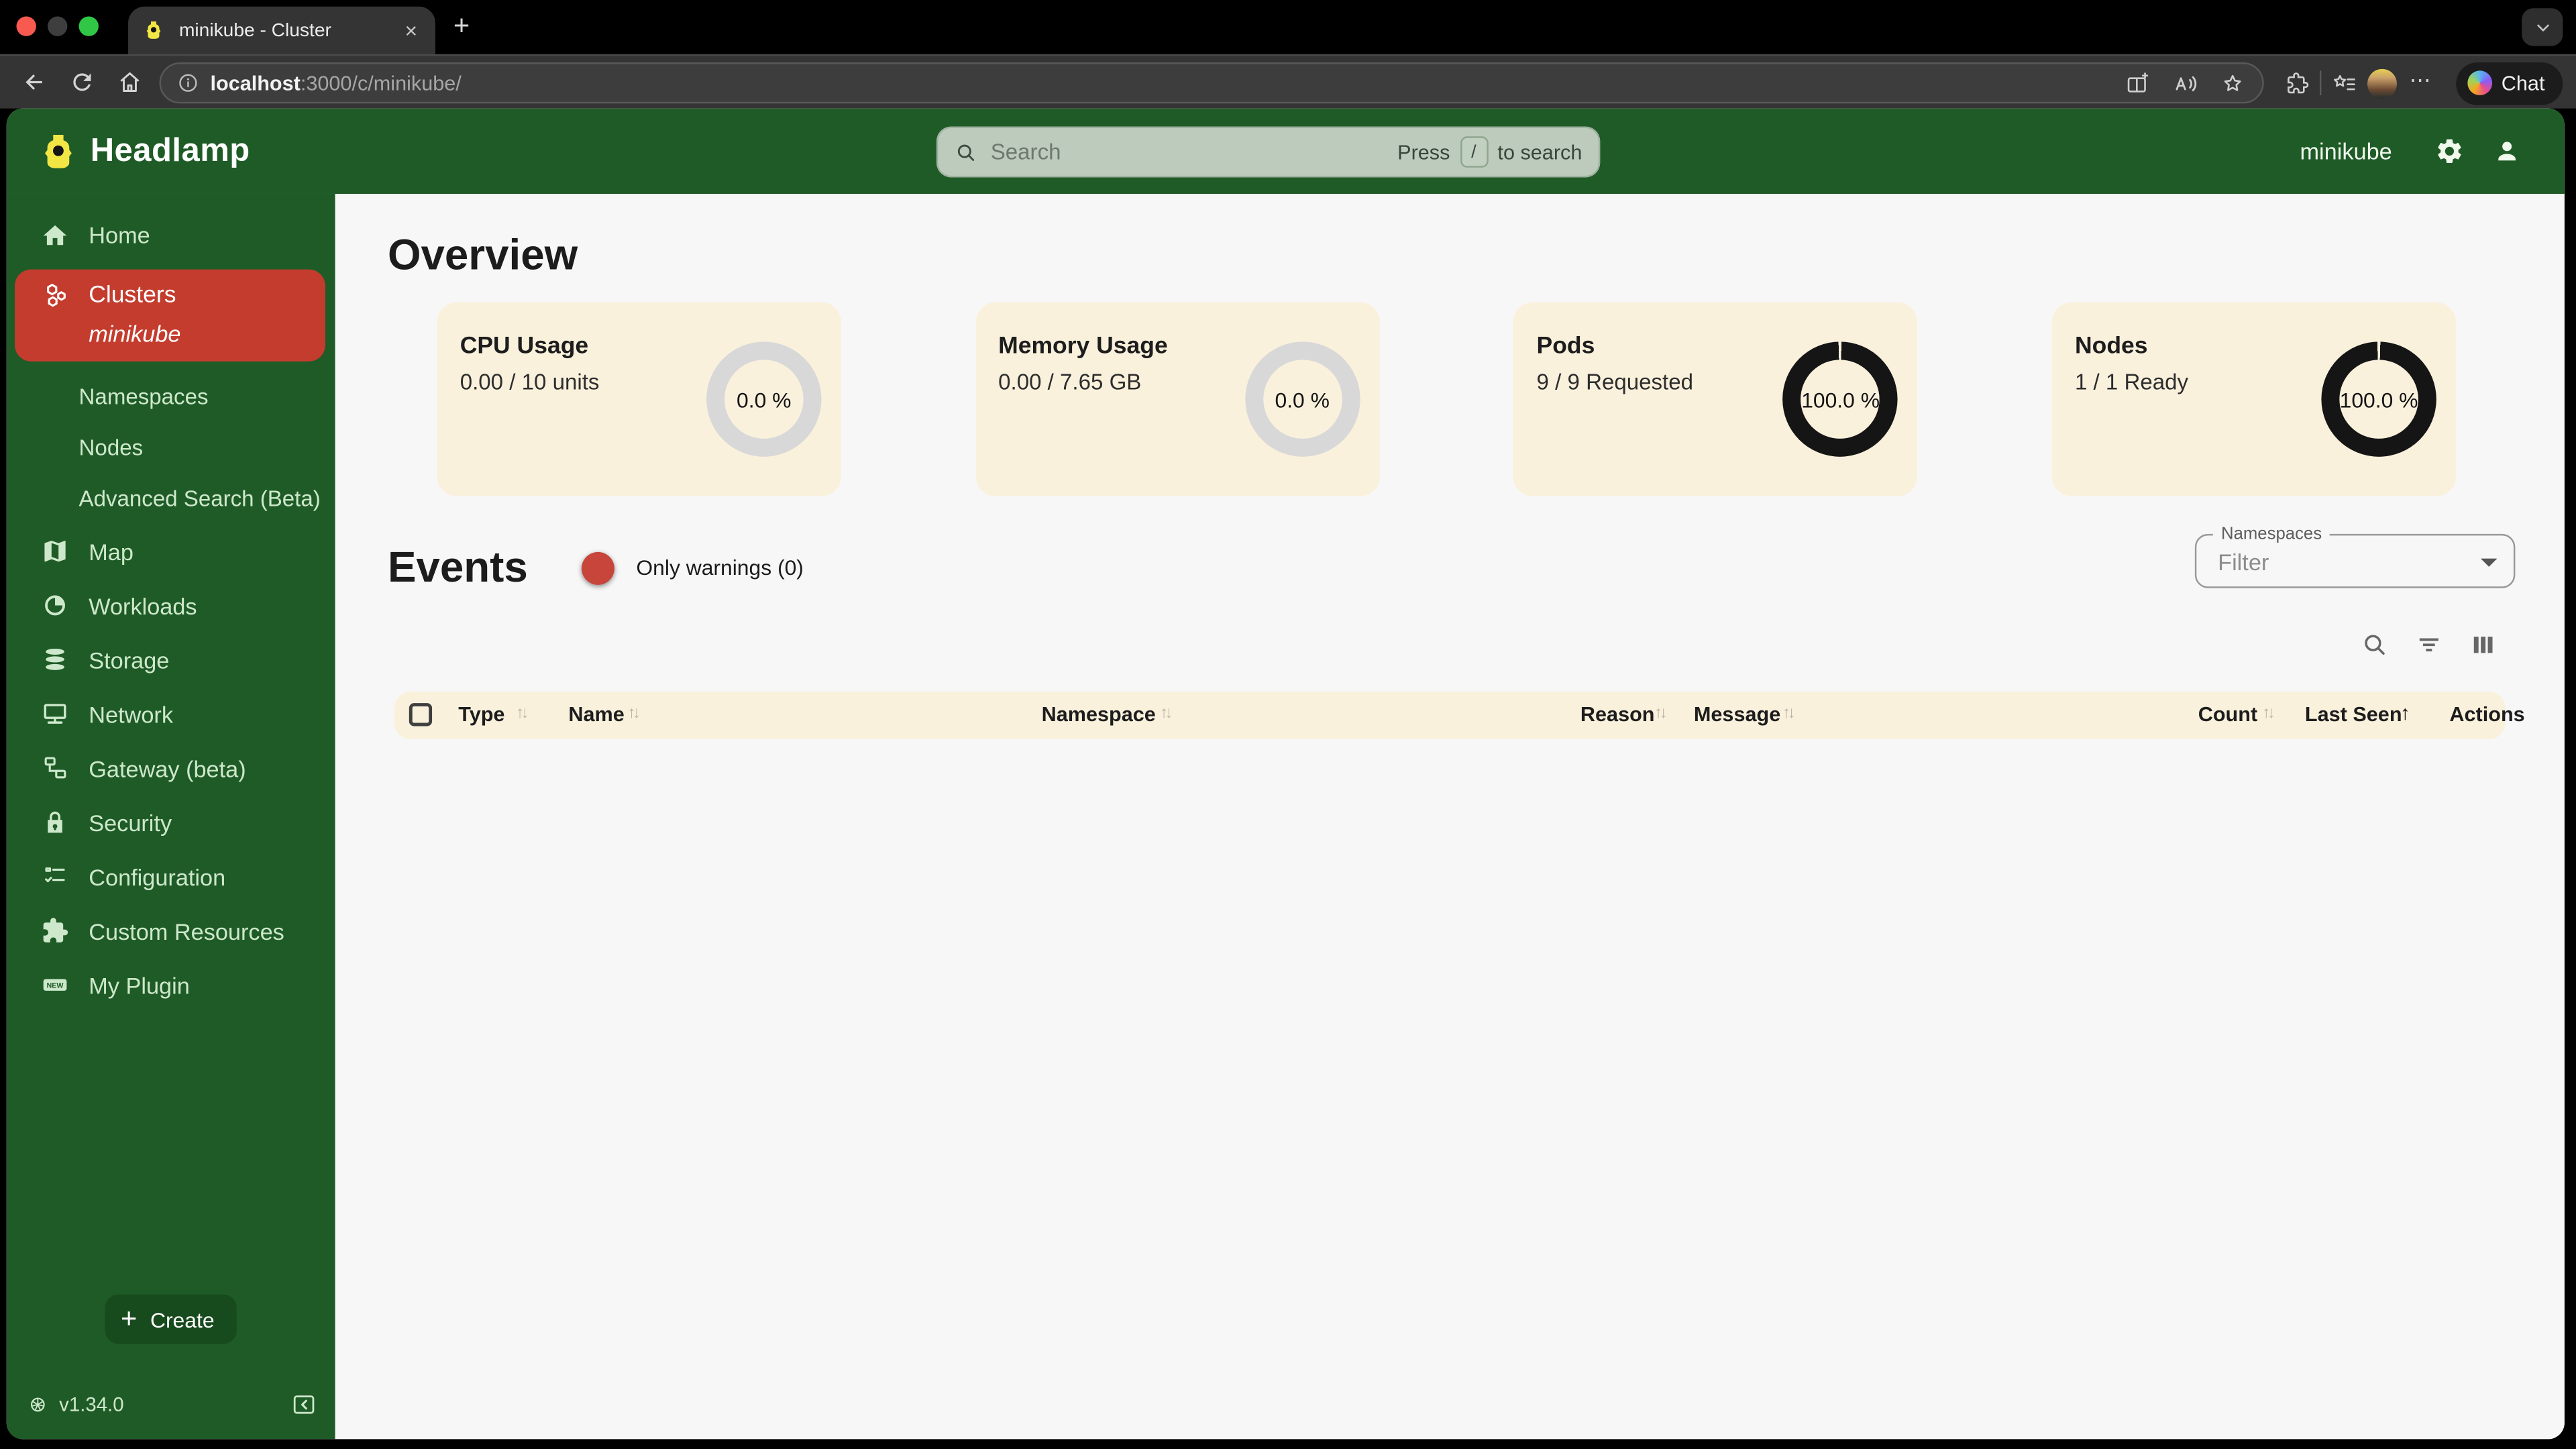  I want to click on new-tab-button: +, so click(461, 25).